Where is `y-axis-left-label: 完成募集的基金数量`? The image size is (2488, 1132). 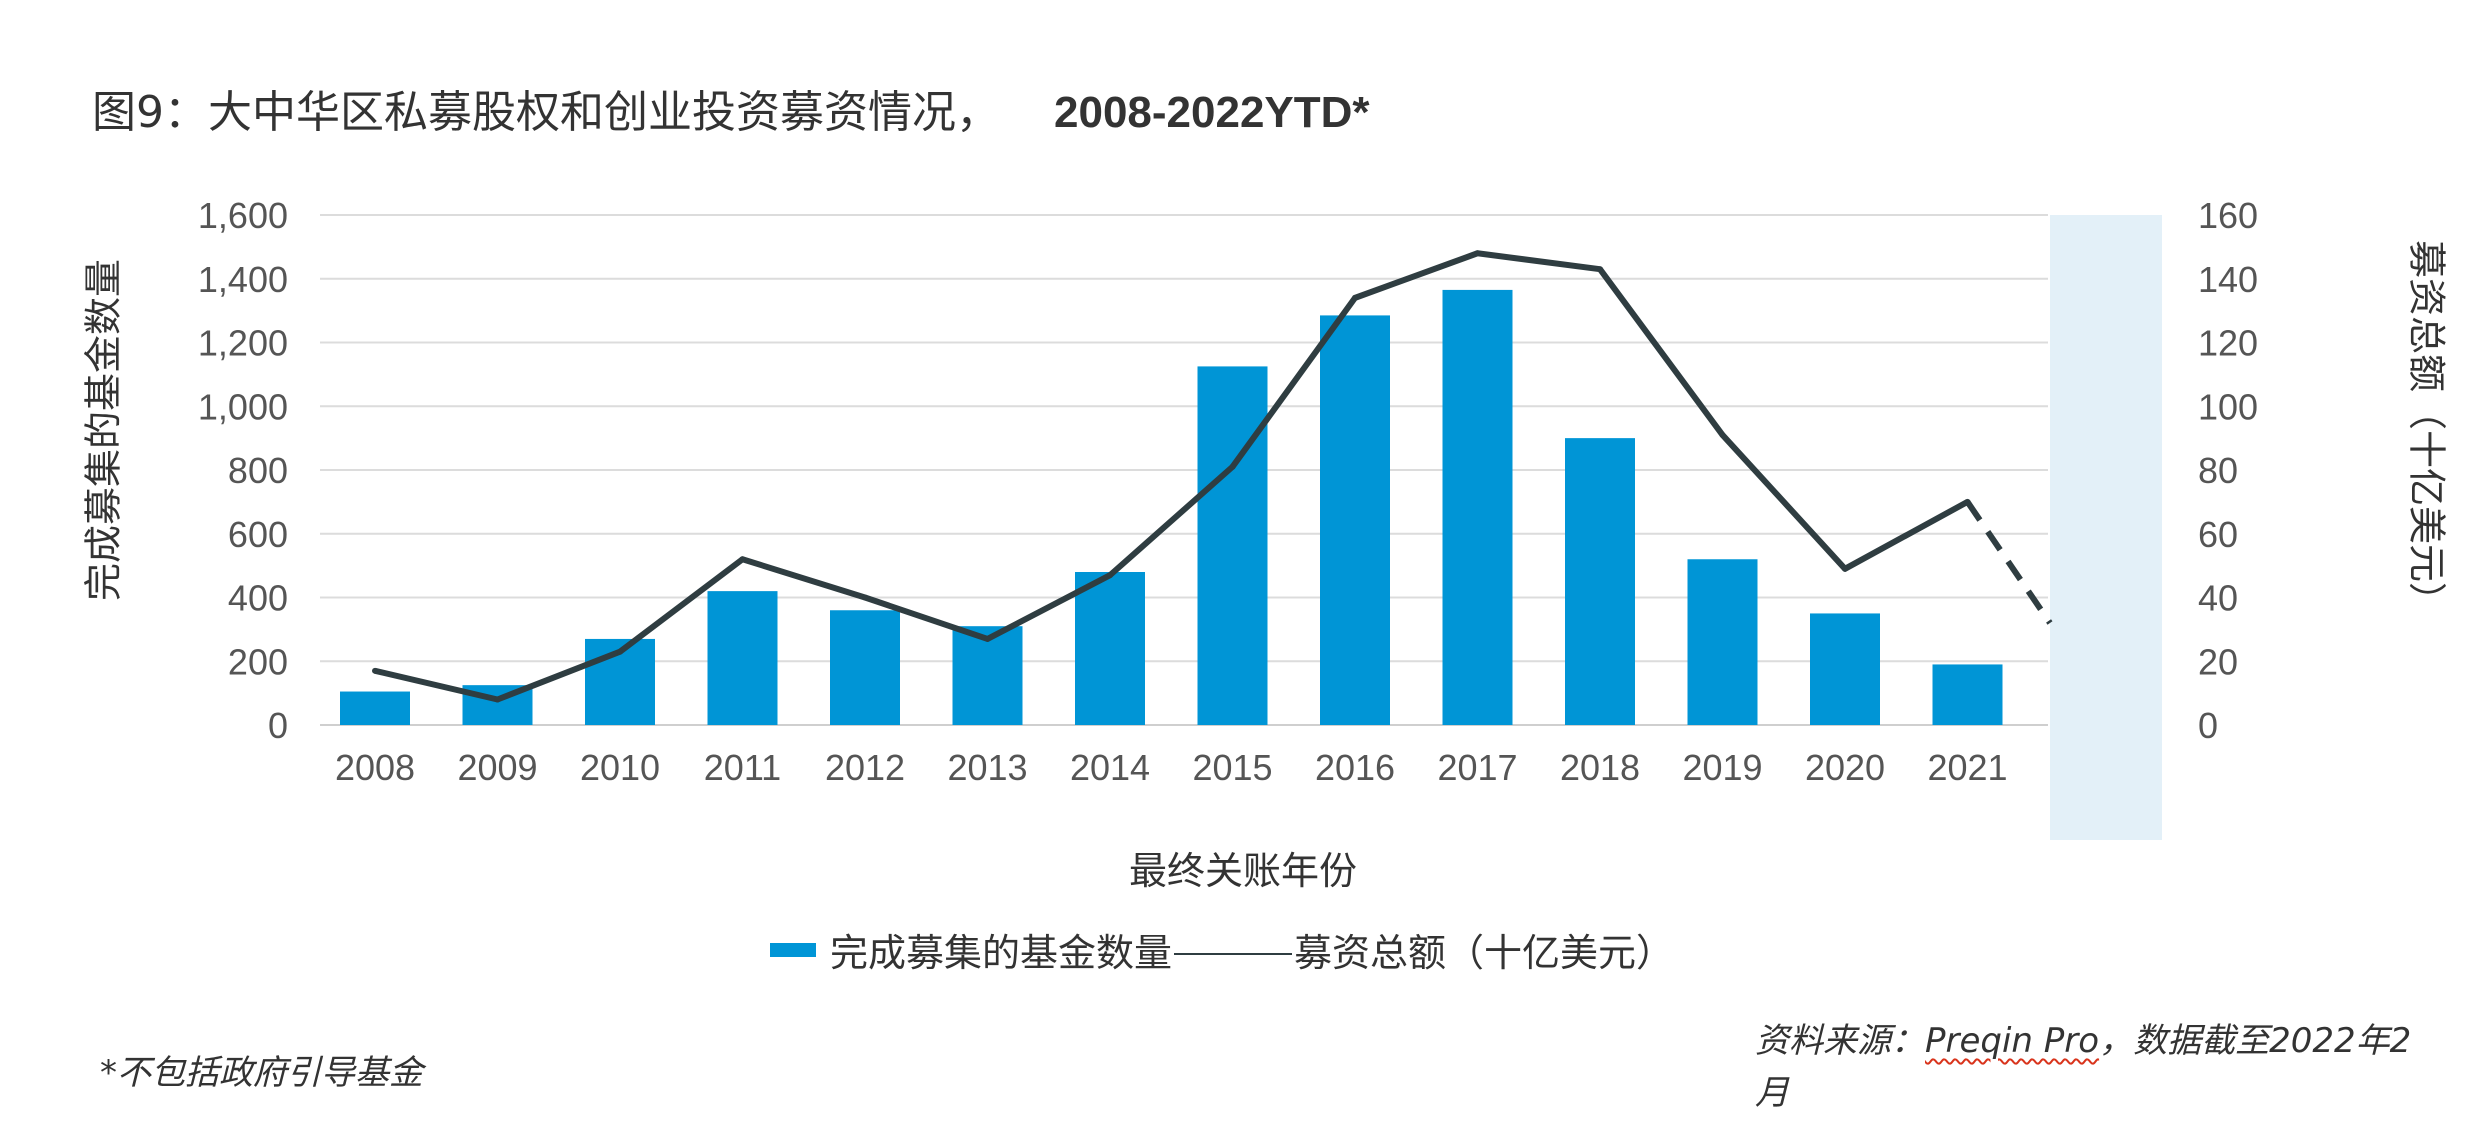
y-axis-left-label: 完成募集的基金数量 is located at coordinates (103, 430).